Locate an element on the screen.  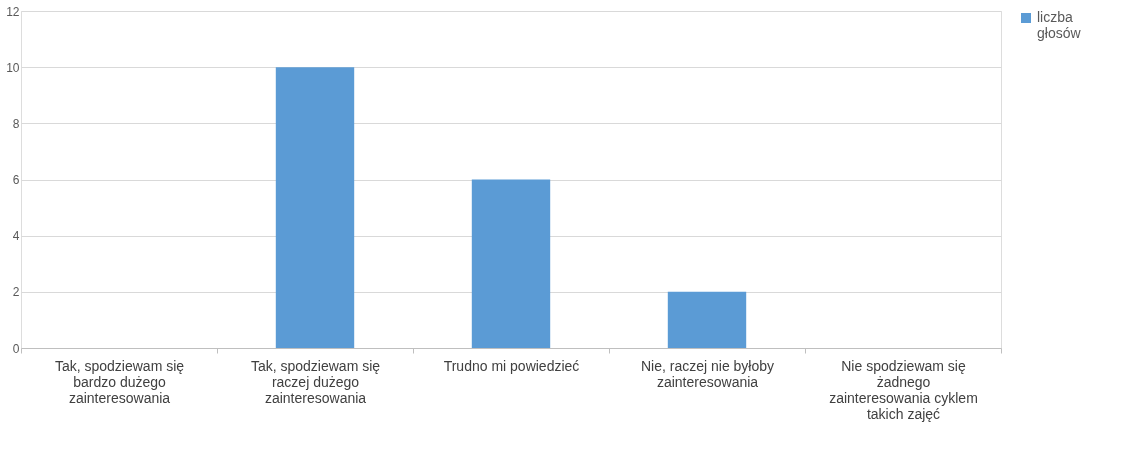
legend-label: liczba głosów is located at coordinates (1059, 25).